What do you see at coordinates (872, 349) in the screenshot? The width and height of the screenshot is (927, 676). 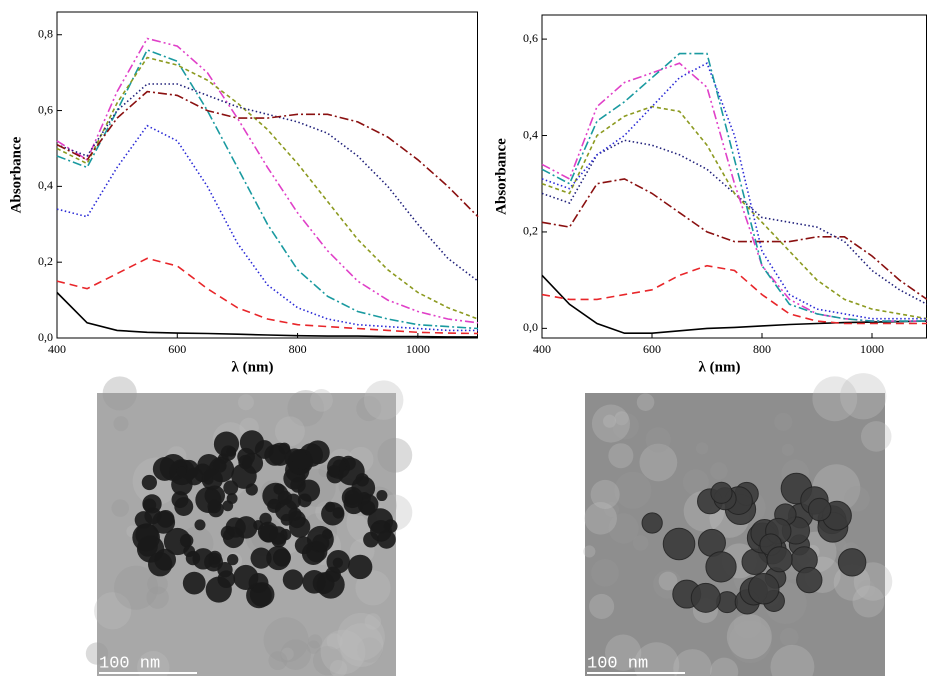 I see `x-tick-label: 1000` at bounding box center [872, 349].